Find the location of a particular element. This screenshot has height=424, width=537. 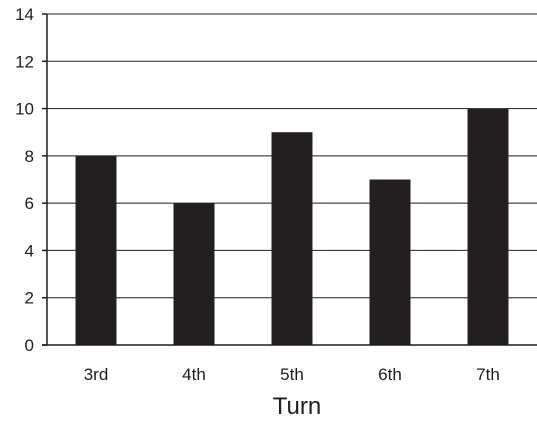

bar-7th is located at coordinates (488, 226).